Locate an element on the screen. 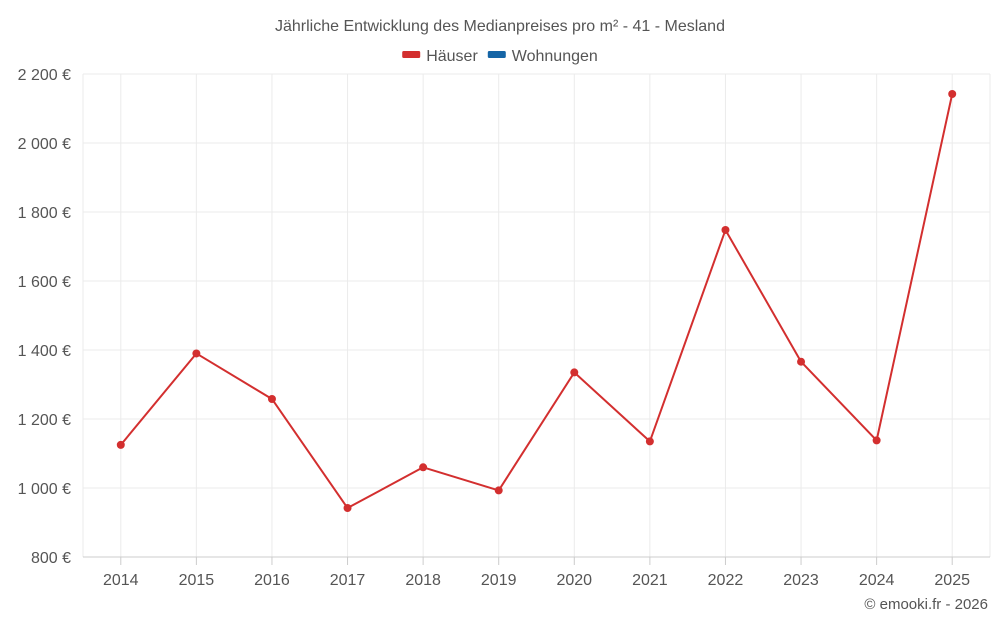 The width and height of the screenshot is (1000, 625). x-tick-label: 2023 is located at coordinates (801, 580).